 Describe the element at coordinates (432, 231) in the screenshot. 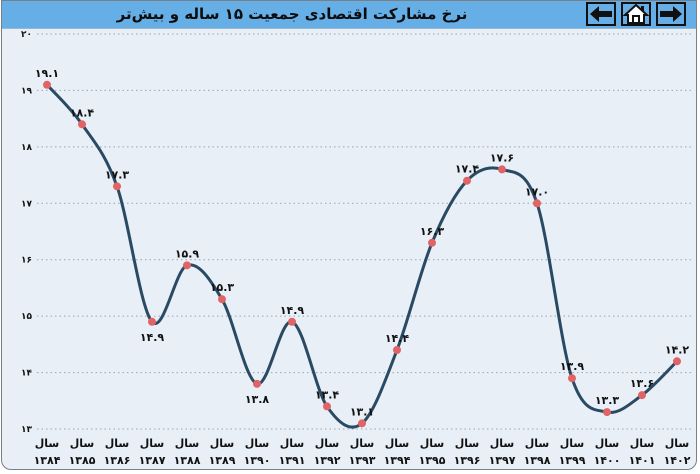

I see `data-point-label: ۱۶.۳` at that location.